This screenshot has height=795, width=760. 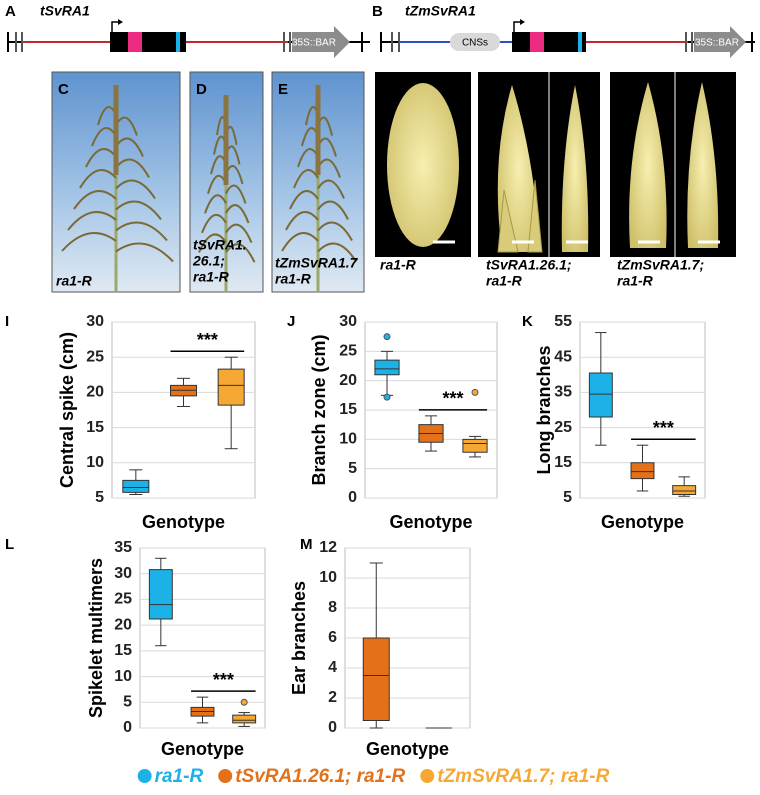 What do you see at coordinates (96, 638) in the screenshot?
I see `y-axis-label: Spikelet multimers` at bounding box center [96, 638].